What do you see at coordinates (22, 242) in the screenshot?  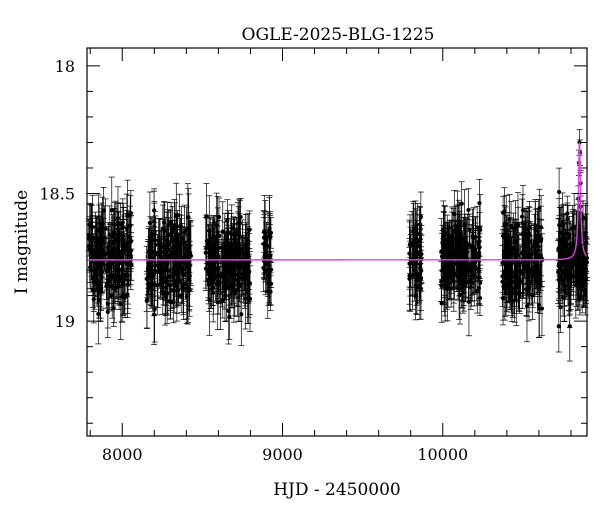 I see `y-axis-label: I magnitude` at bounding box center [22, 242].